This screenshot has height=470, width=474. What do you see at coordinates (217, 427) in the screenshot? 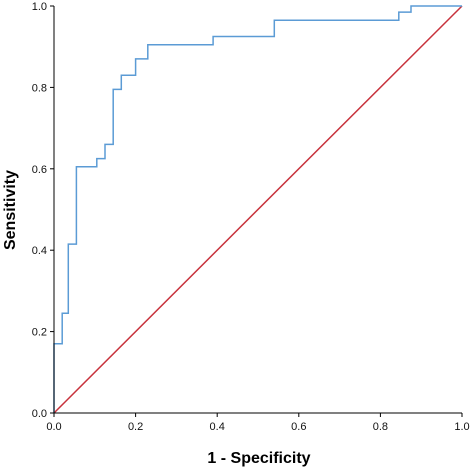
I see `x-tick-label: 0.4` at bounding box center [217, 427].